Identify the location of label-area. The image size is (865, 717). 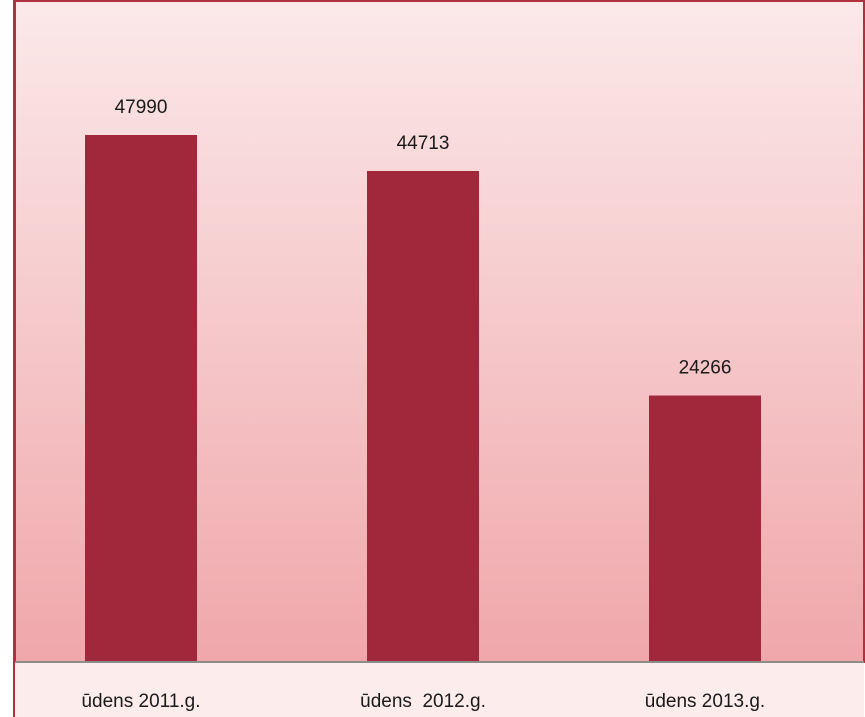
(439, 689).